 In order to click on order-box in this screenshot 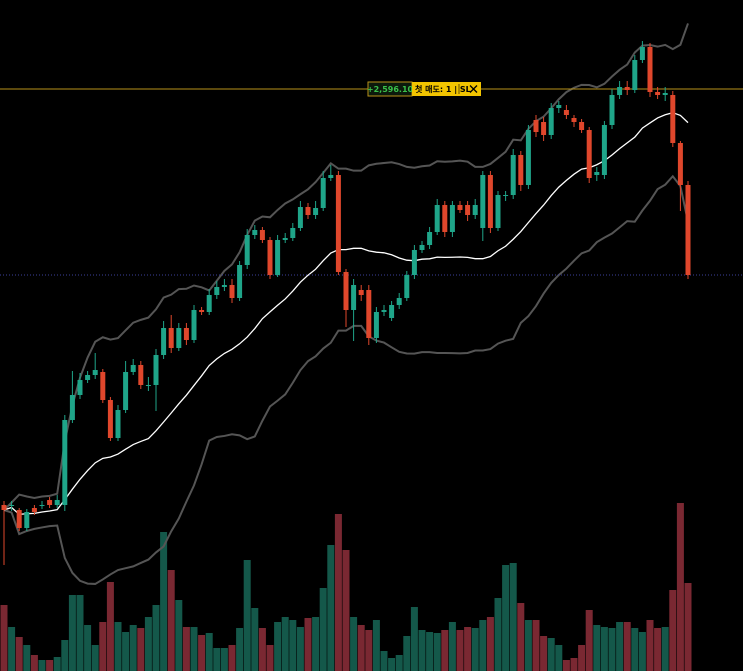, I will do `click(446, 89)`.